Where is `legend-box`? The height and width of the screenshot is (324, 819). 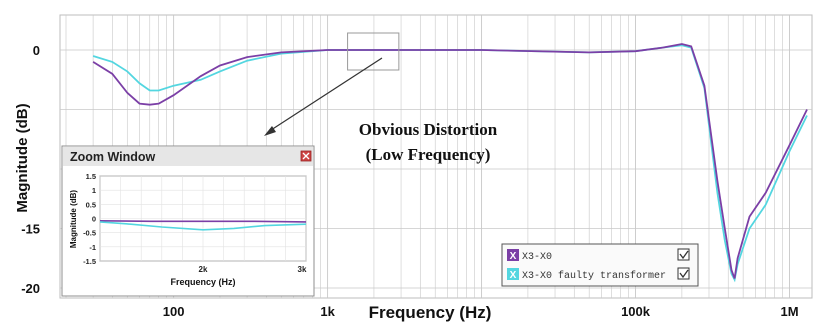 legend-box is located at coordinates (600, 265).